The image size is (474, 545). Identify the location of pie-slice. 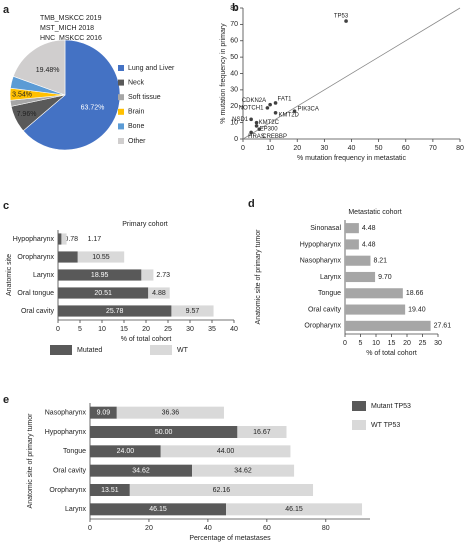
(39, 67).